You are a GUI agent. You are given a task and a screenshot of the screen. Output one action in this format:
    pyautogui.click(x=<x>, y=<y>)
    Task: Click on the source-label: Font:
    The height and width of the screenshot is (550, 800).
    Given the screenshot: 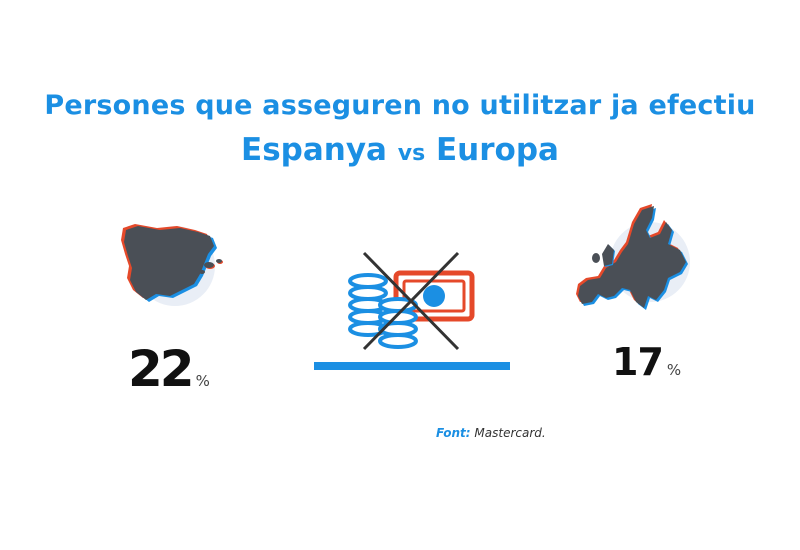 What is the action you would take?
    pyautogui.click(x=453, y=433)
    